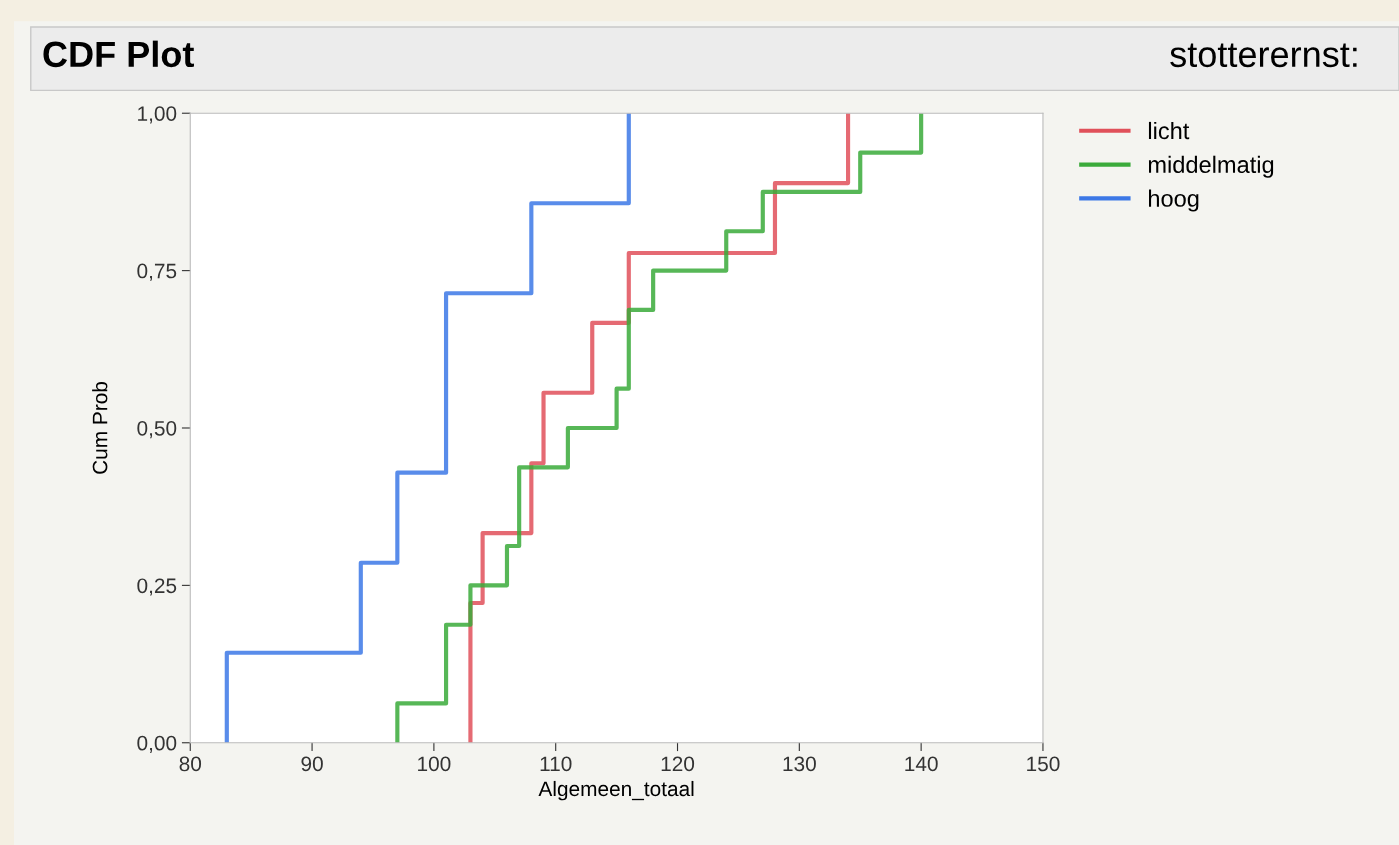  What do you see at coordinates (616, 790) in the screenshot?
I see `x-axis-title: Algemeen_totaal` at bounding box center [616, 790].